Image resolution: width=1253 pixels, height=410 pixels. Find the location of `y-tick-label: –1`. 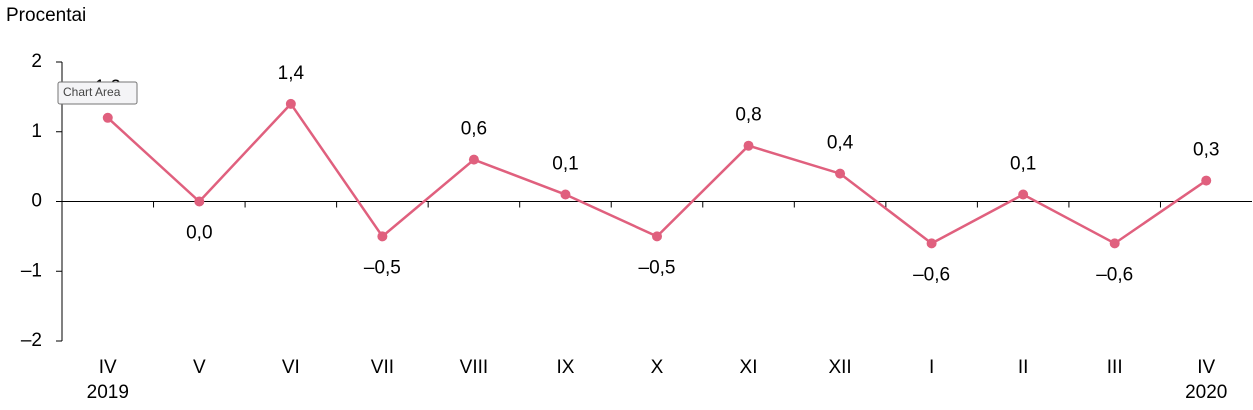

y-tick-label: –1 is located at coordinates (31, 270).